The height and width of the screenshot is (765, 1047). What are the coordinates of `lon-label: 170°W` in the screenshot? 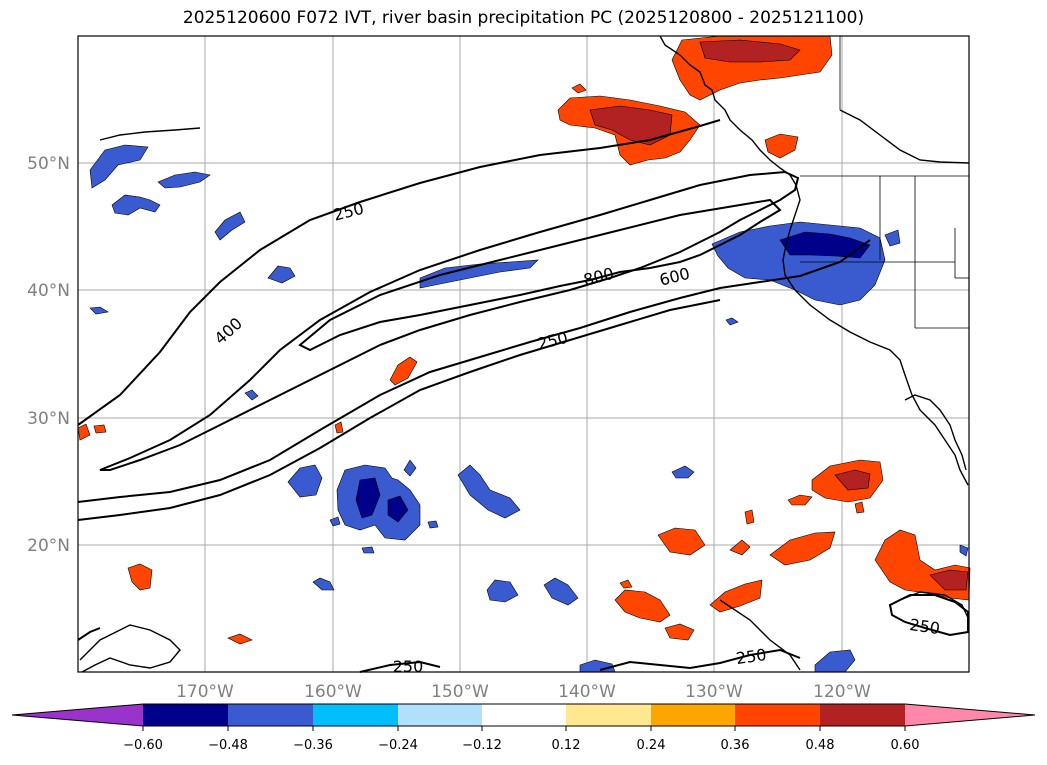 It's located at (205, 692).